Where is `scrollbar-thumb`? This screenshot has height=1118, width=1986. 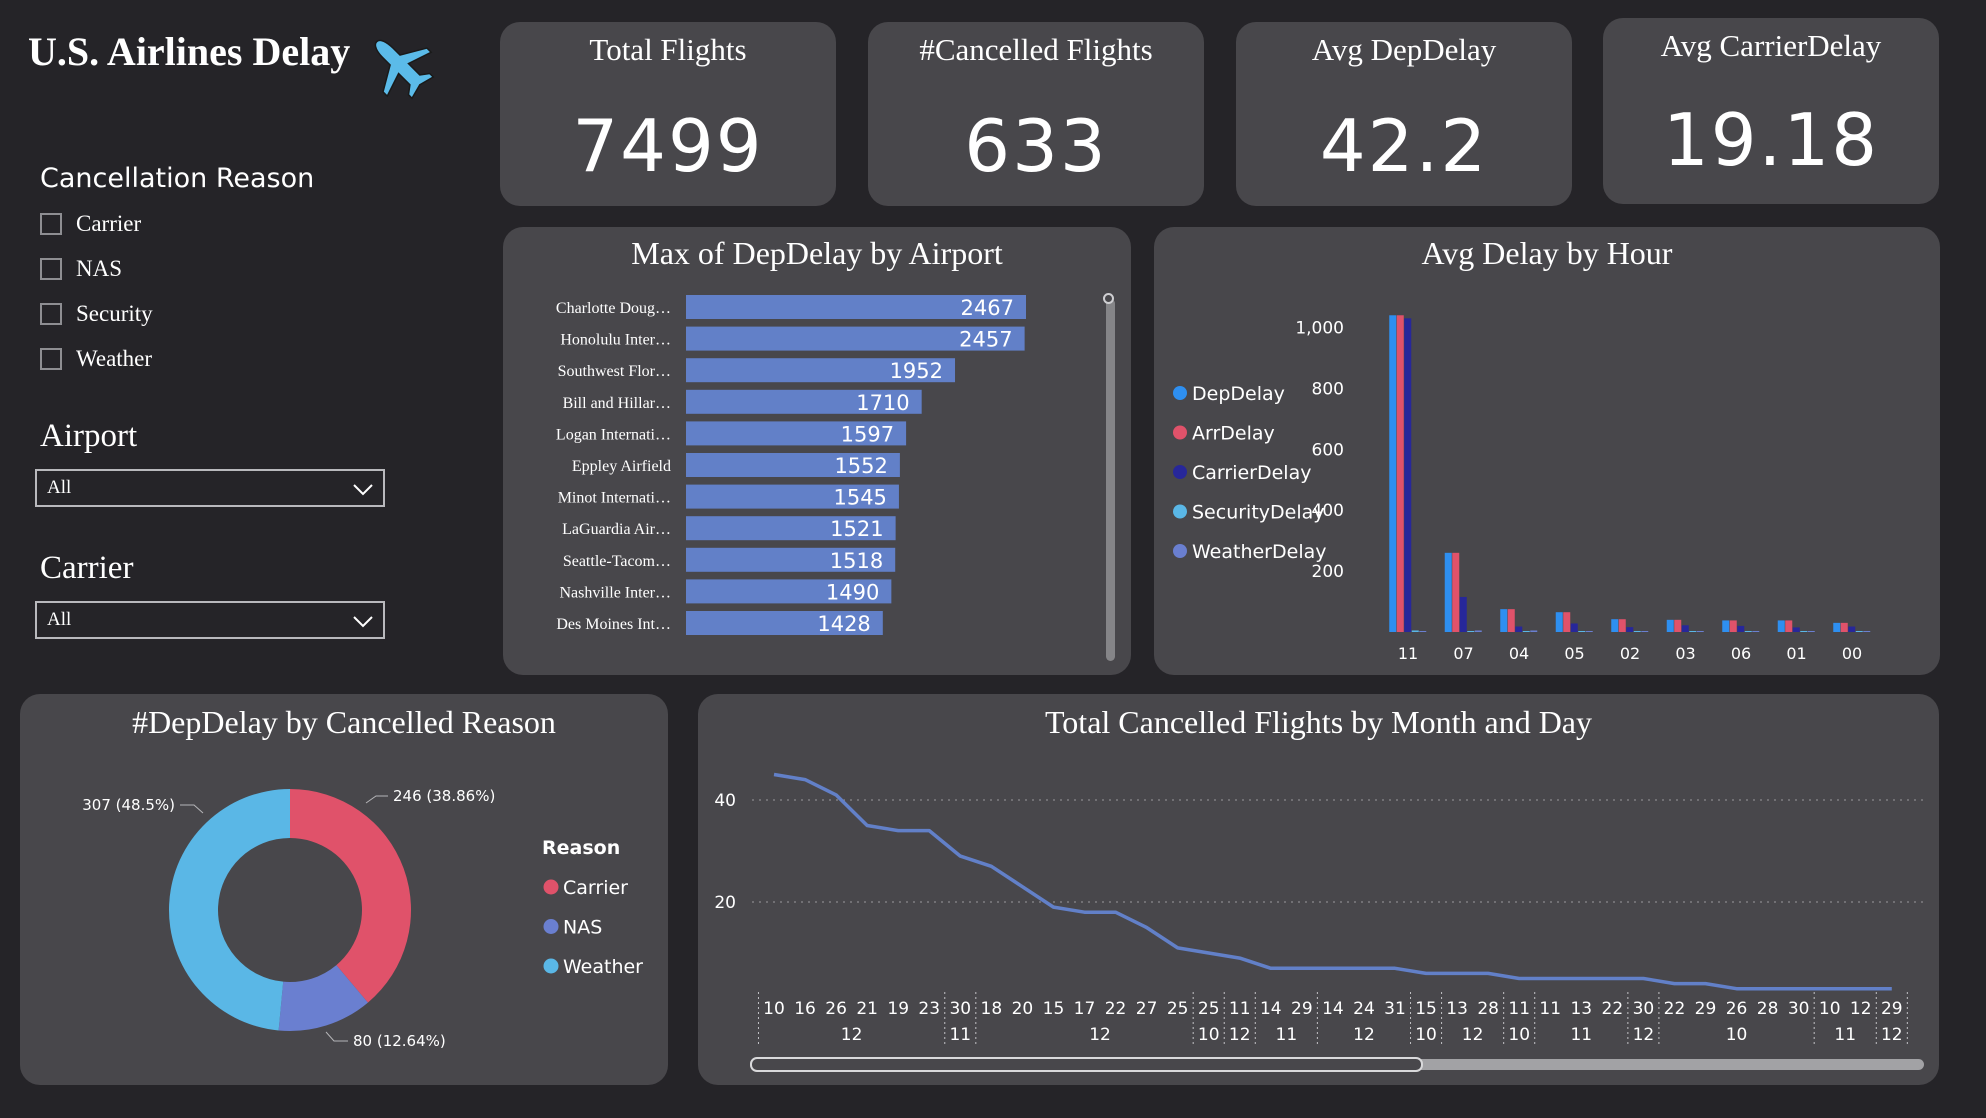 scrollbar-thumb is located at coordinates (1086, 1064).